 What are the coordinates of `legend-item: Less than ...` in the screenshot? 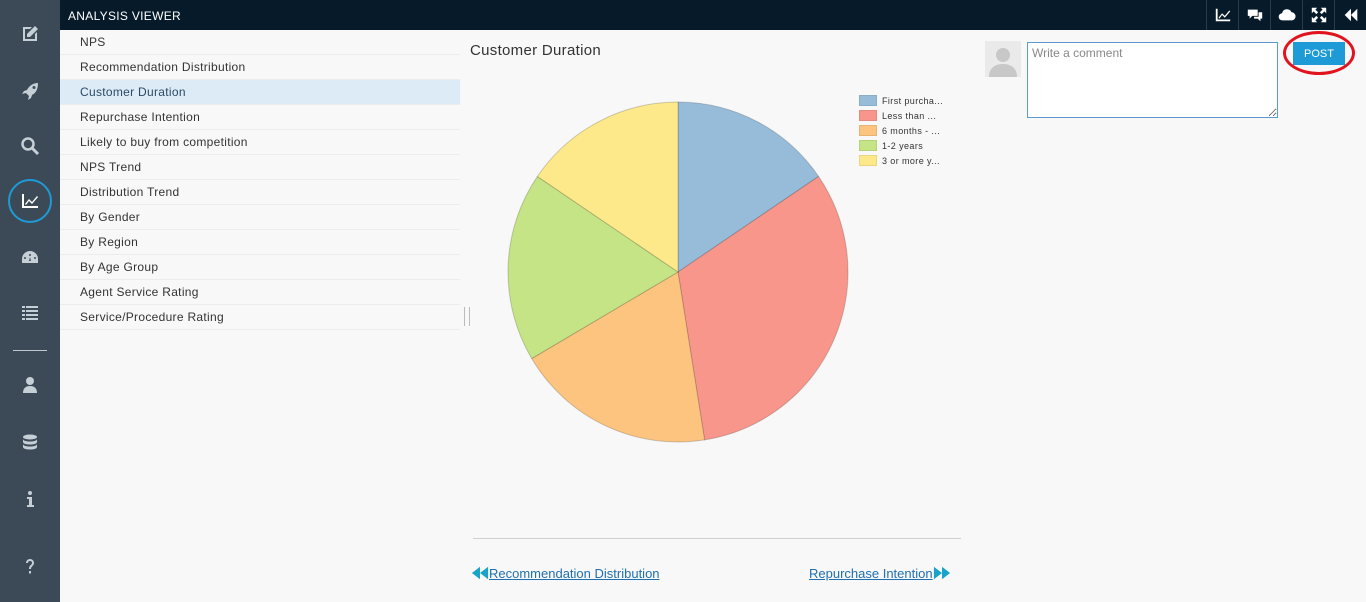 It's located at (901, 115).